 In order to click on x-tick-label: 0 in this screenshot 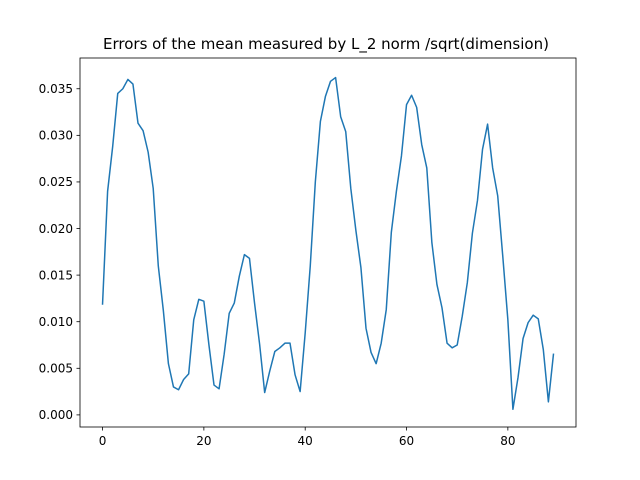, I will do `click(103, 441)`.